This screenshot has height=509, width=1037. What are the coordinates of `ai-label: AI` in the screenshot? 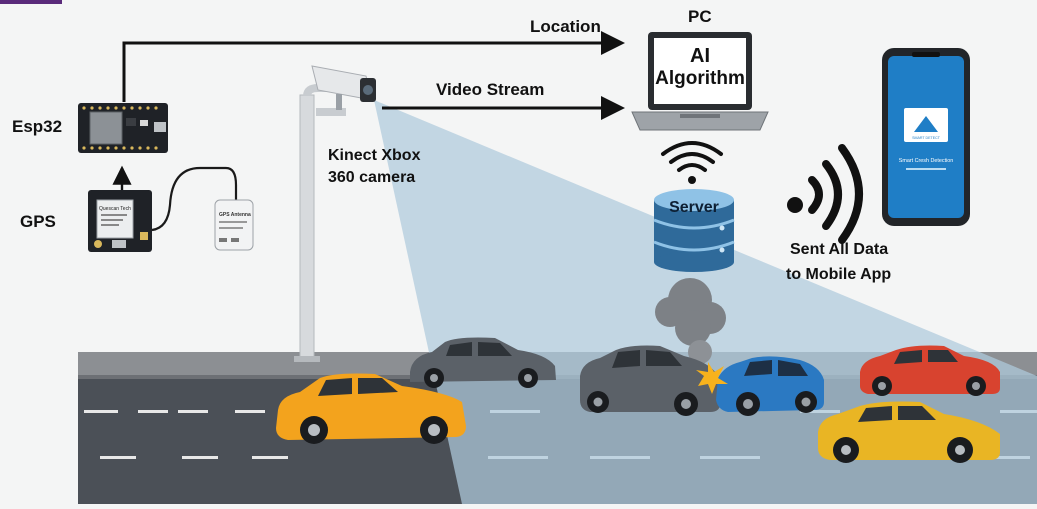 It's located at (700, 56).